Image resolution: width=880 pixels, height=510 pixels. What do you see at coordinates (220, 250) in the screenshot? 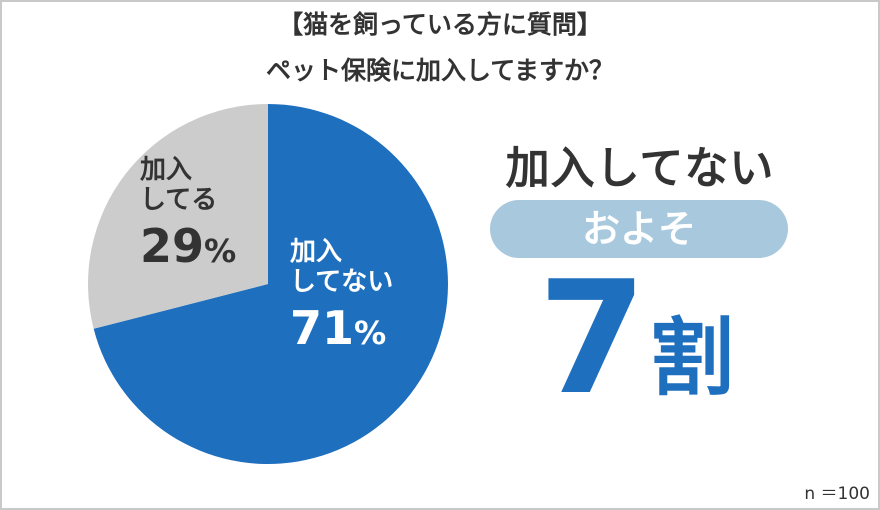
I see `slice-percent-yes-unit: %` at bounding box center [220, 250].